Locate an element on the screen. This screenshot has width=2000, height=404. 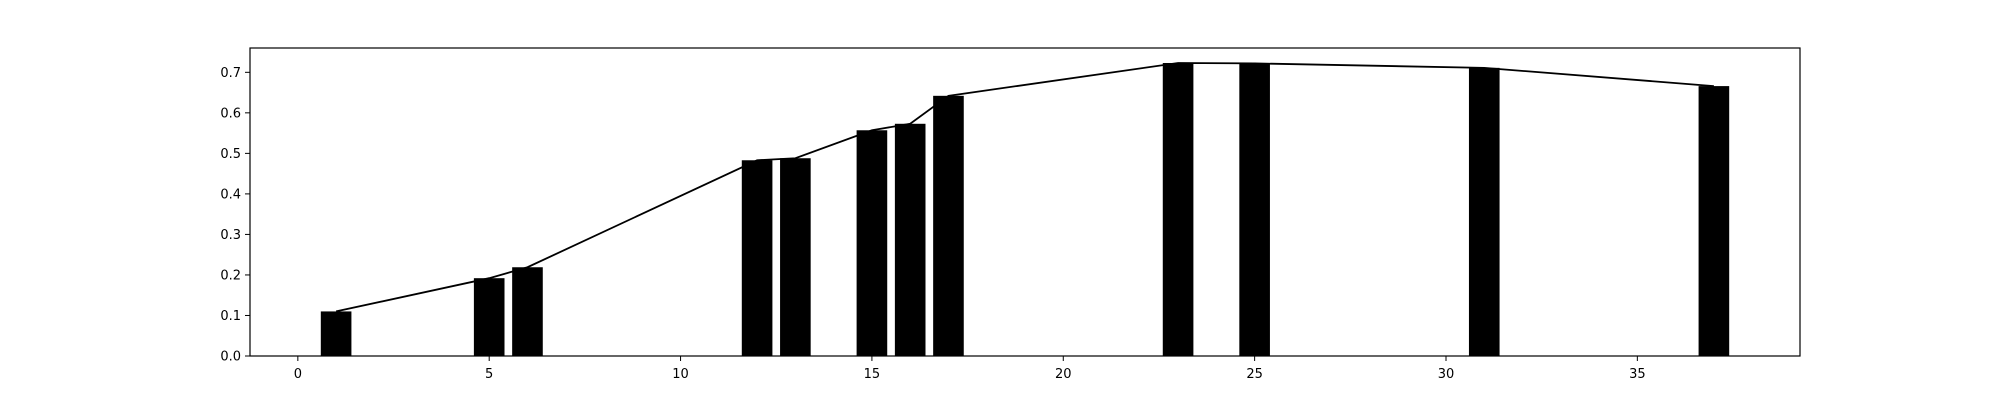
x-tick-label: 5 is located at coordinates (489, 374).